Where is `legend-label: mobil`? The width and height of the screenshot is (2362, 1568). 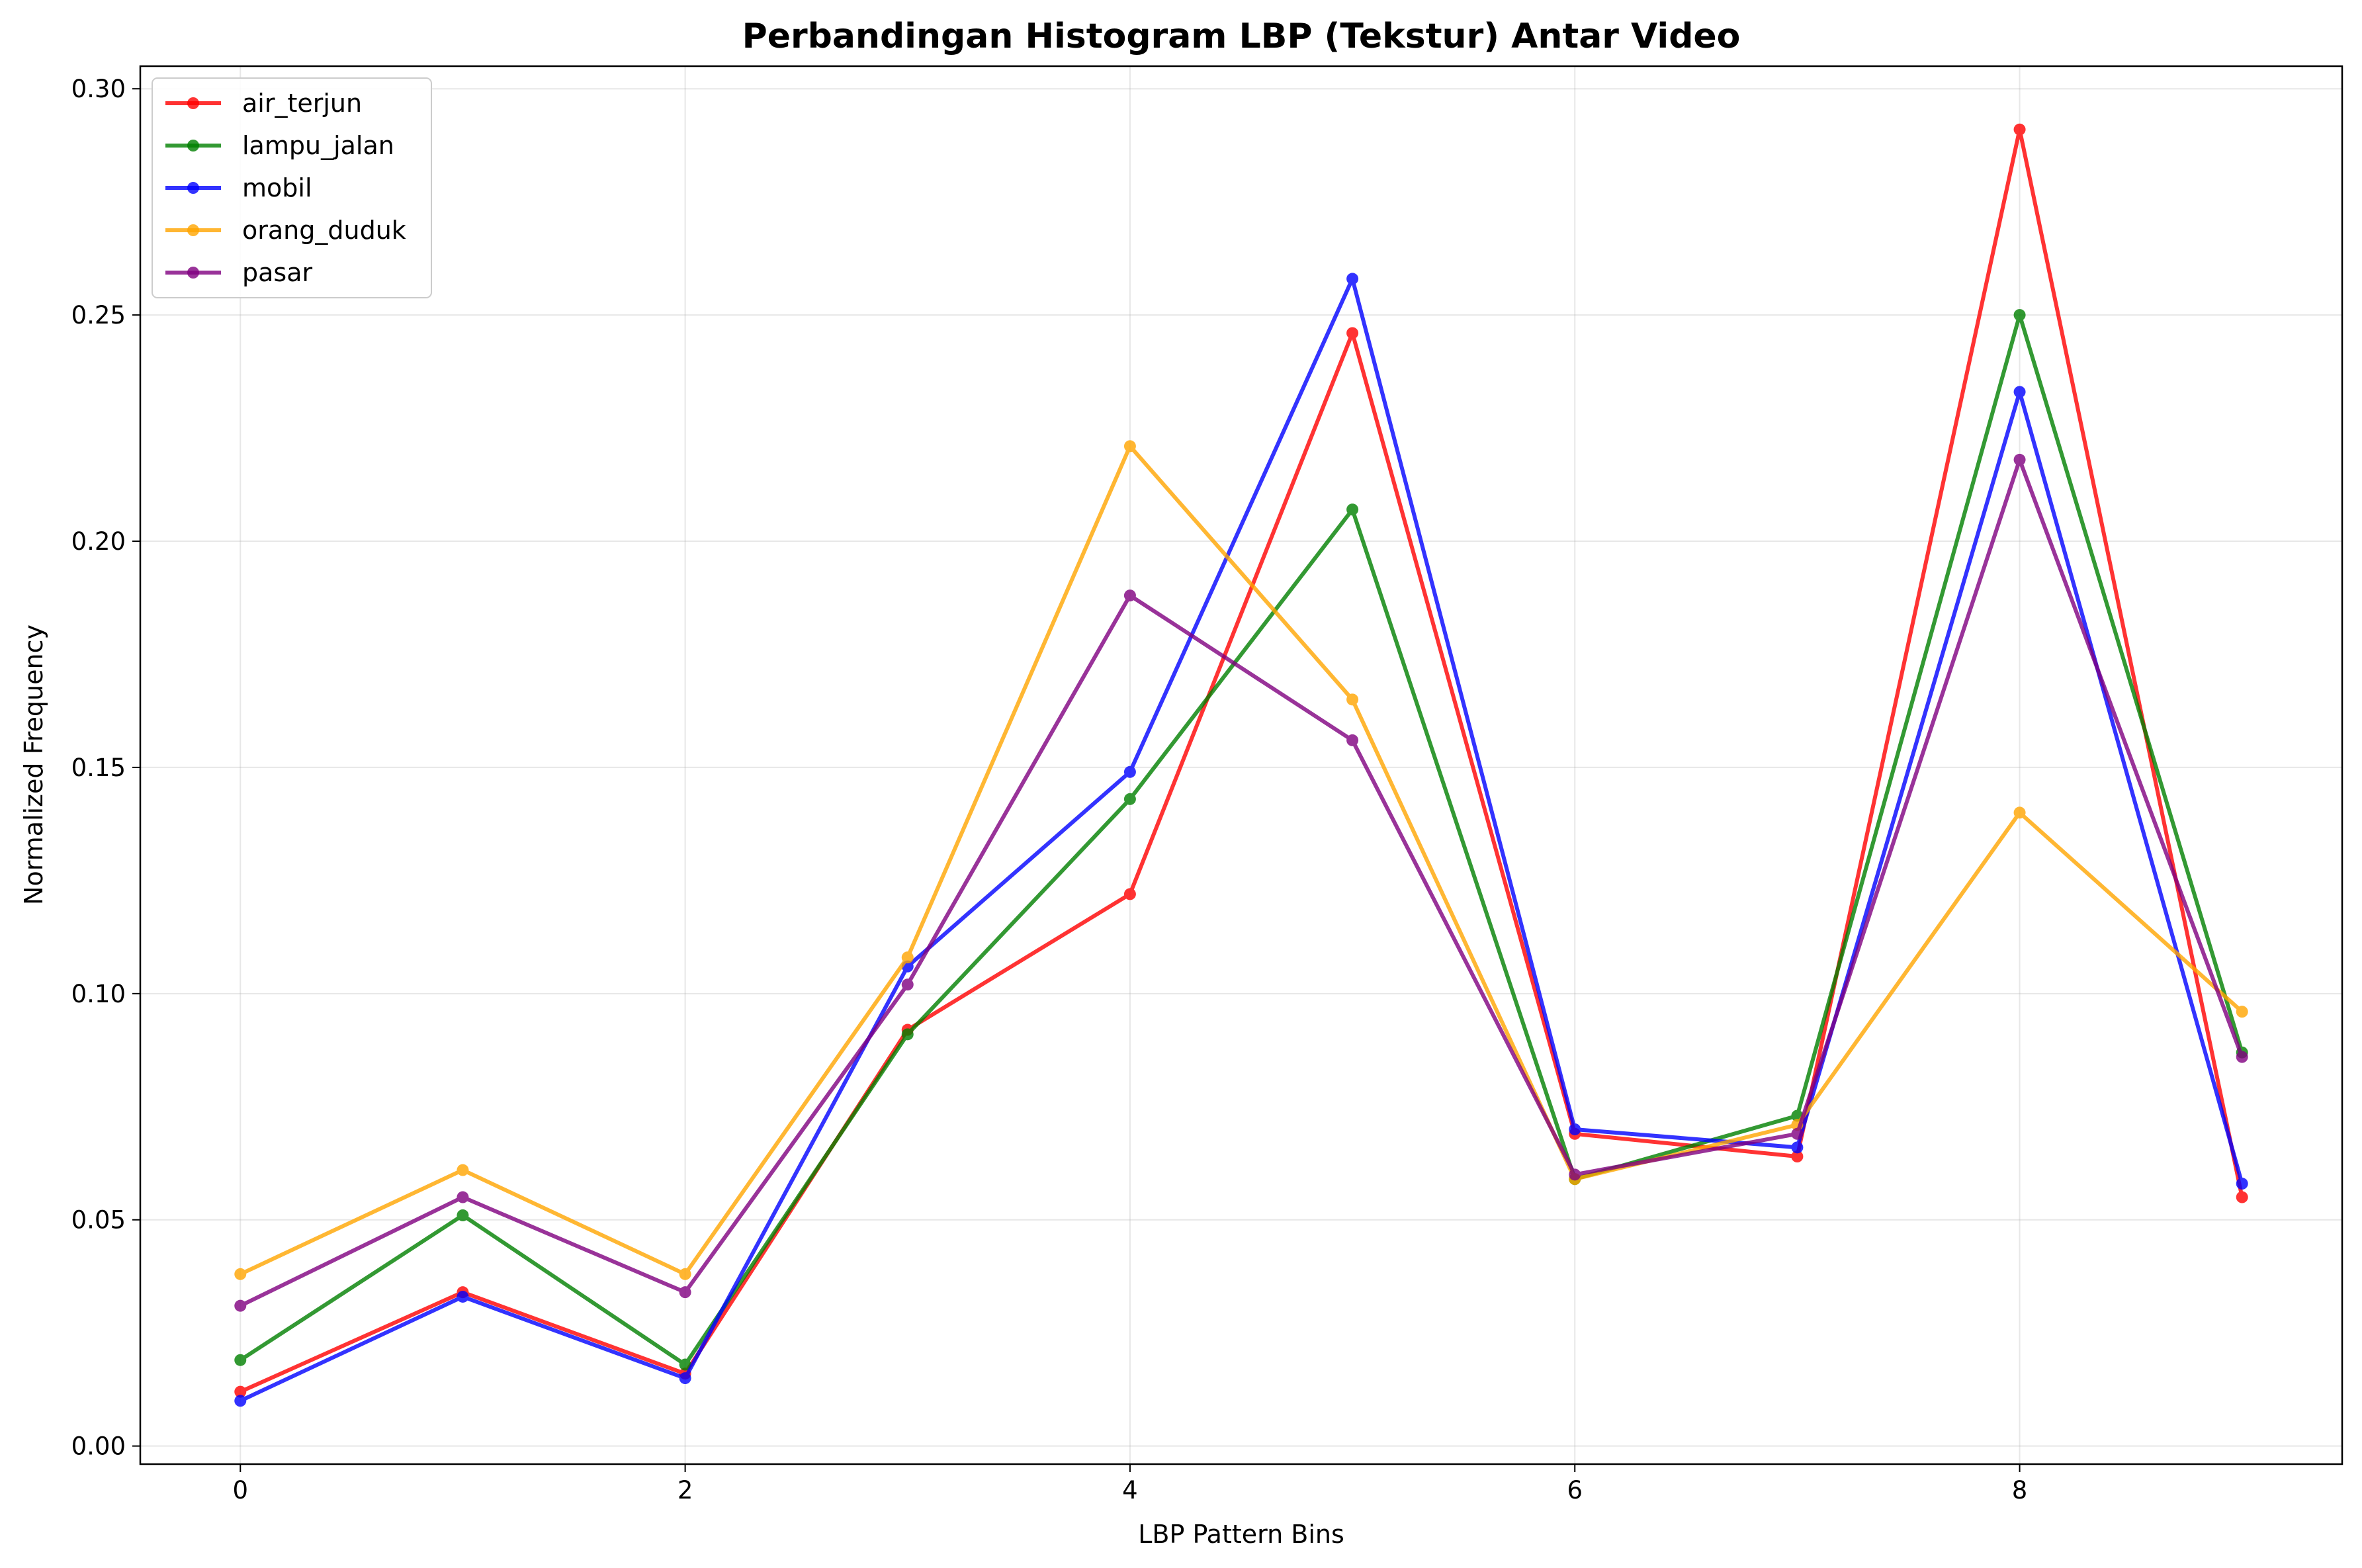
legend-label: mobil is located at coordinates (277, 188).